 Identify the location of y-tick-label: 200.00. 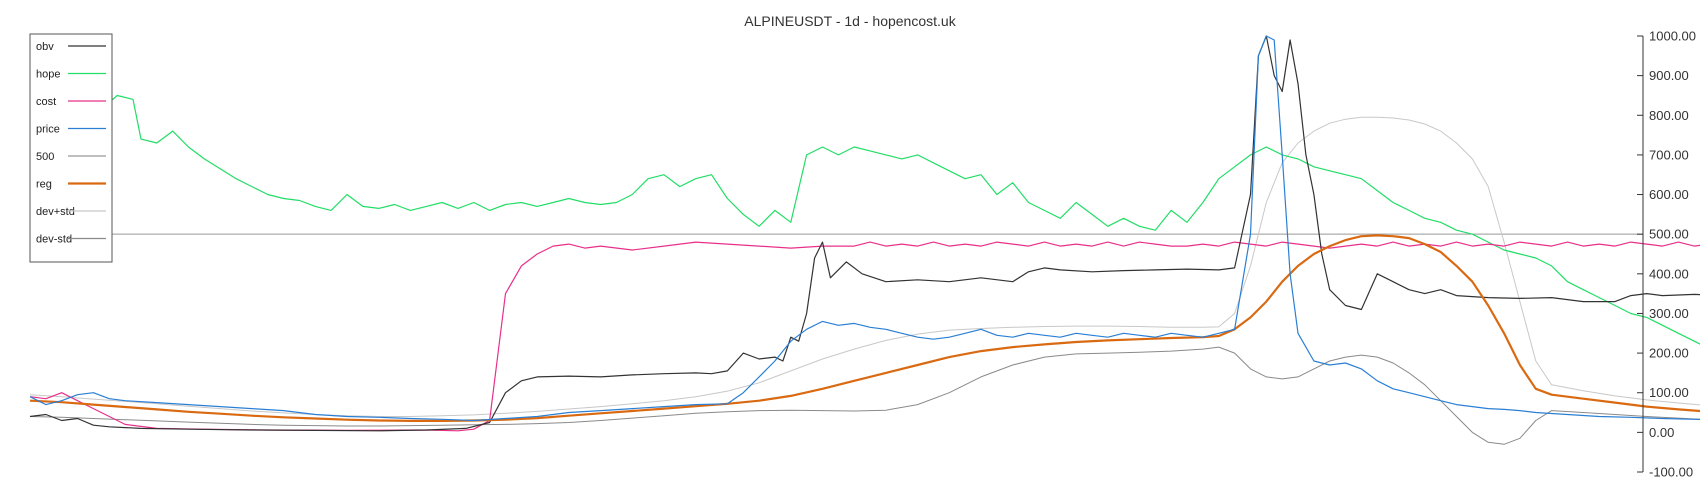
(1669, 353).